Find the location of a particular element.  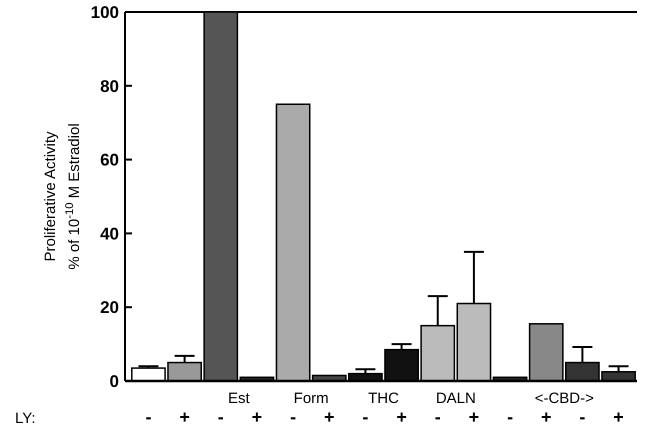

y-tick-label: 80 is located at coordinates (109, 86).